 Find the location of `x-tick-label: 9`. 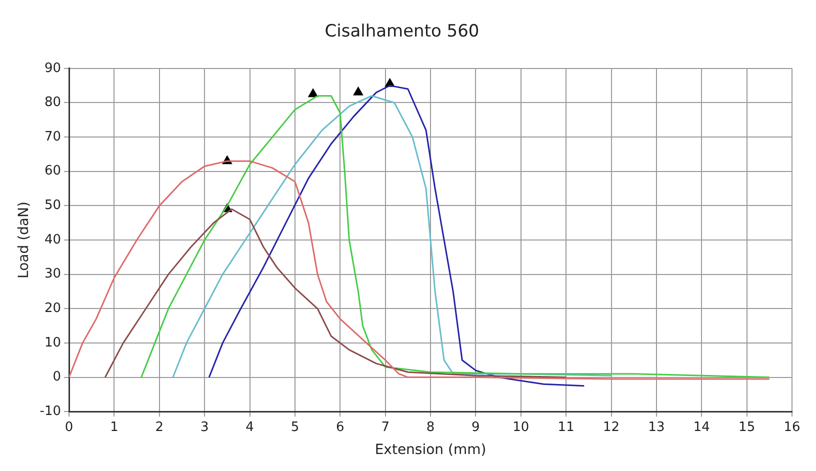

x-tick-label: 9 is located at coordinates (476, 427).